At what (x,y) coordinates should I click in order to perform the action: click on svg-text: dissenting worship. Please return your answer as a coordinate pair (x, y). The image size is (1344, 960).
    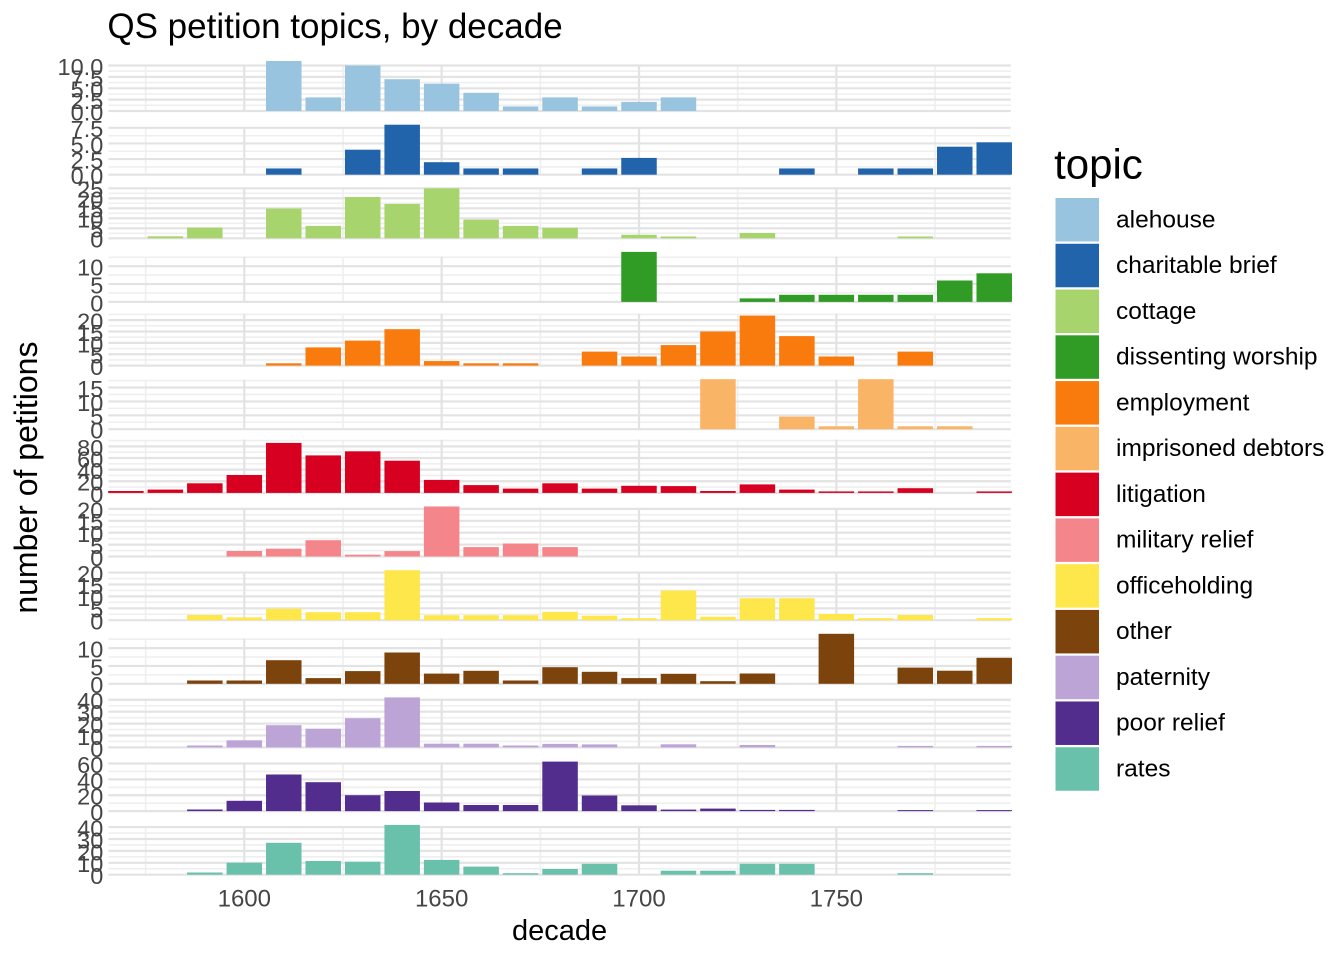
    Looking at the image, I should click on (1217, 357).